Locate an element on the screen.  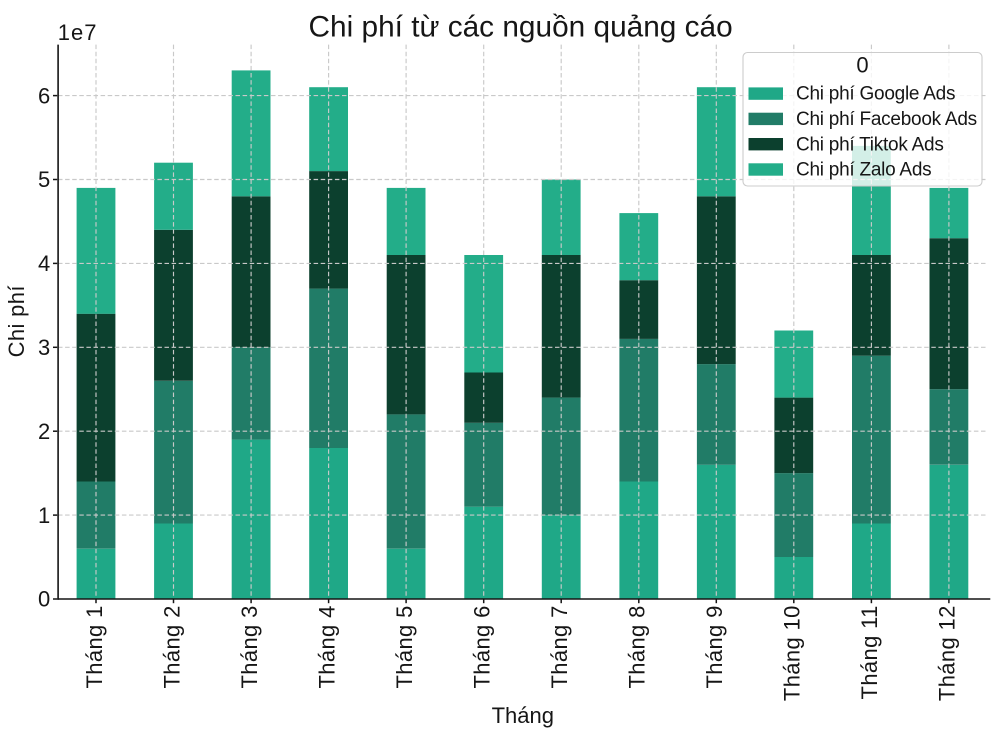
svg-text: 3 is located at coordinates (44, 347).